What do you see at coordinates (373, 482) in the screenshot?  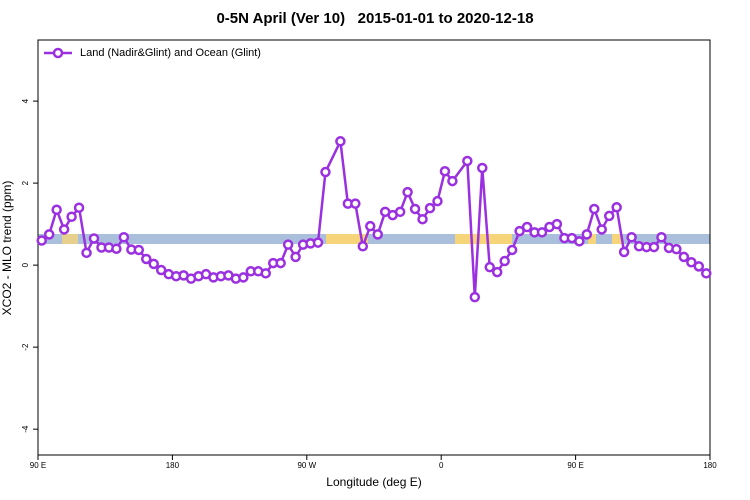 I see `x-axis-label: Longitude (deg E)` at bounding box center [373, 482].